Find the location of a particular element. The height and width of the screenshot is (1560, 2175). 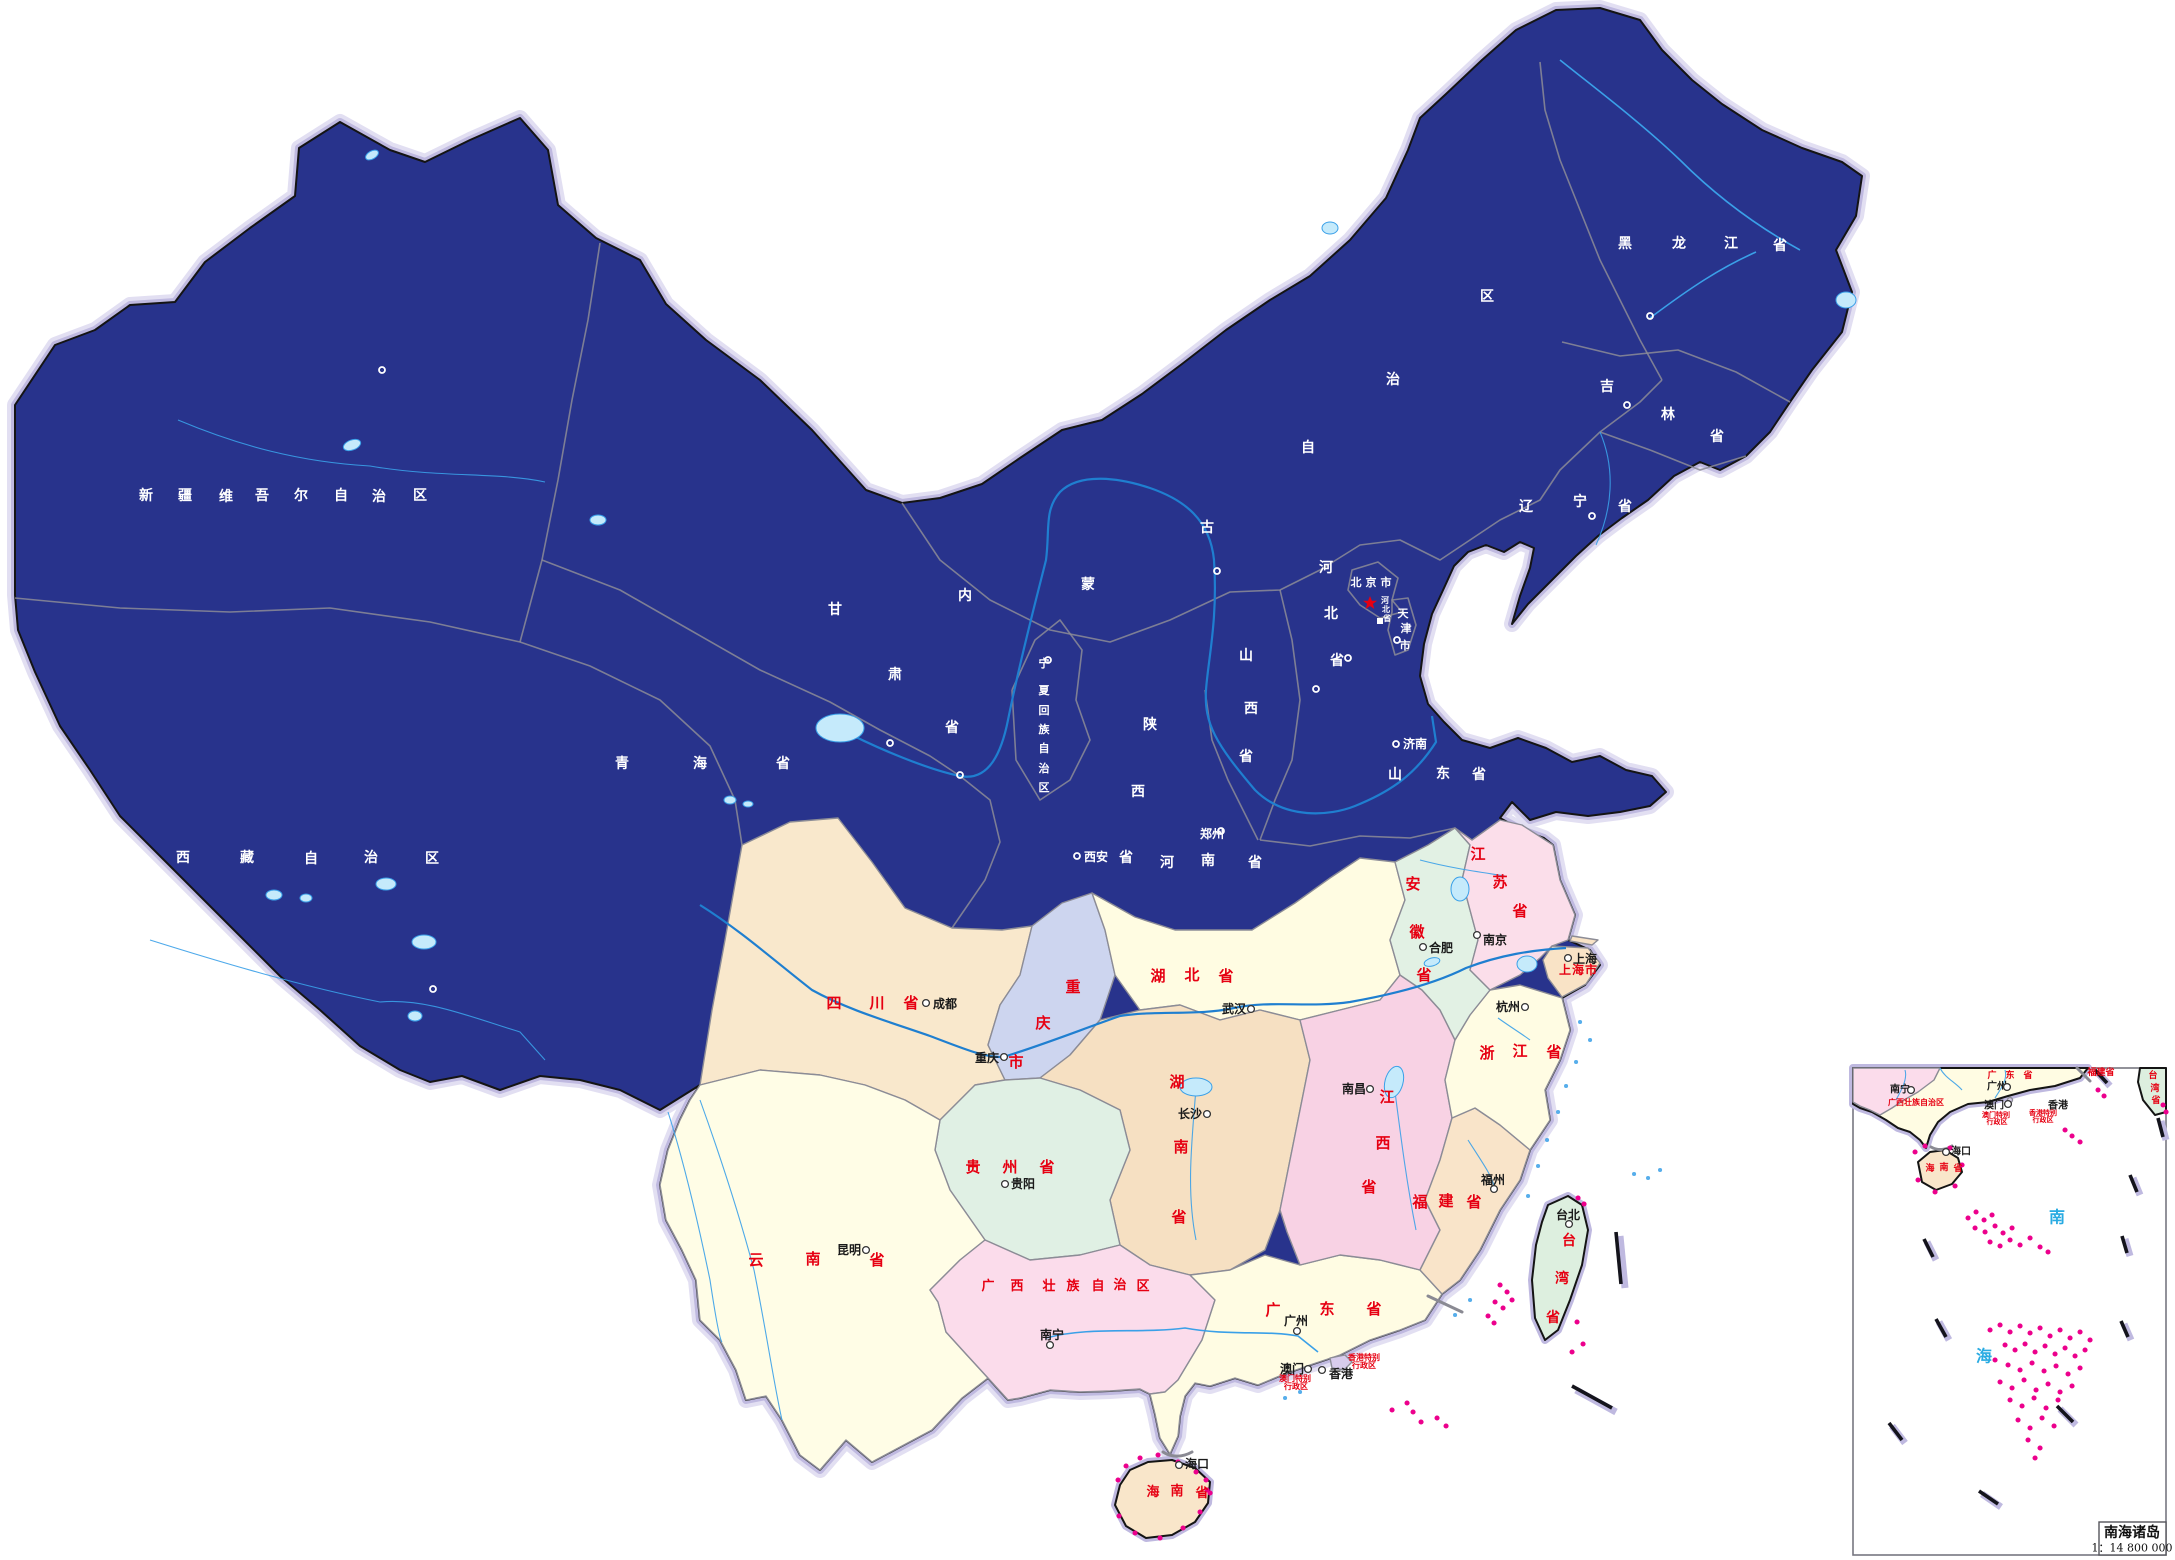

gan-river is located at coordinates (1405, 1157).